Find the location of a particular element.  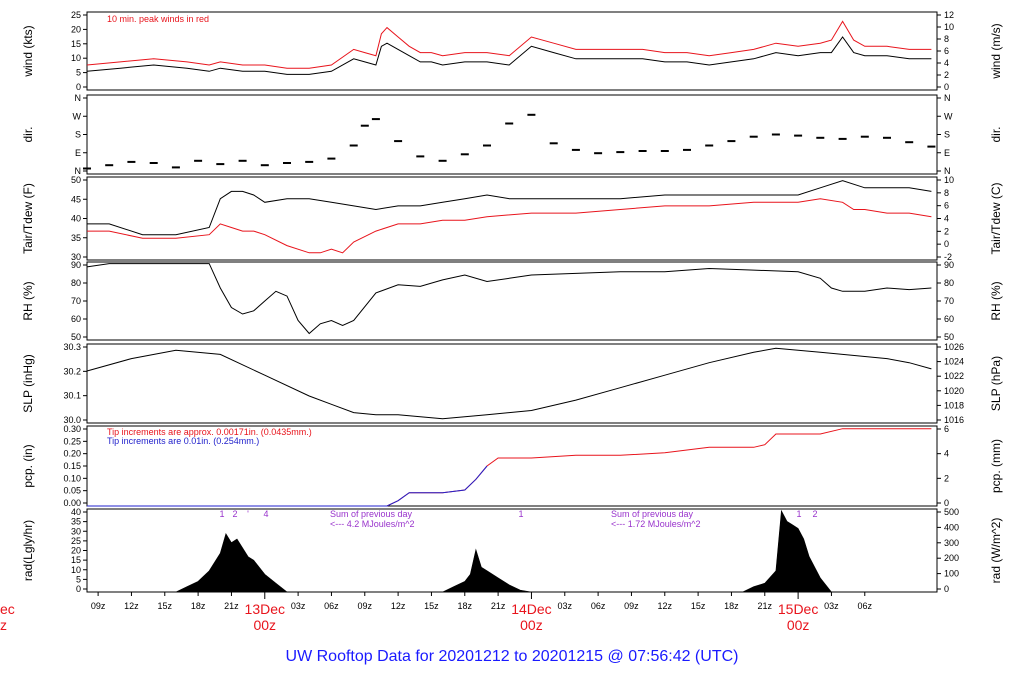

rad-top-marker: 4 is located at coordinates (265, 514).